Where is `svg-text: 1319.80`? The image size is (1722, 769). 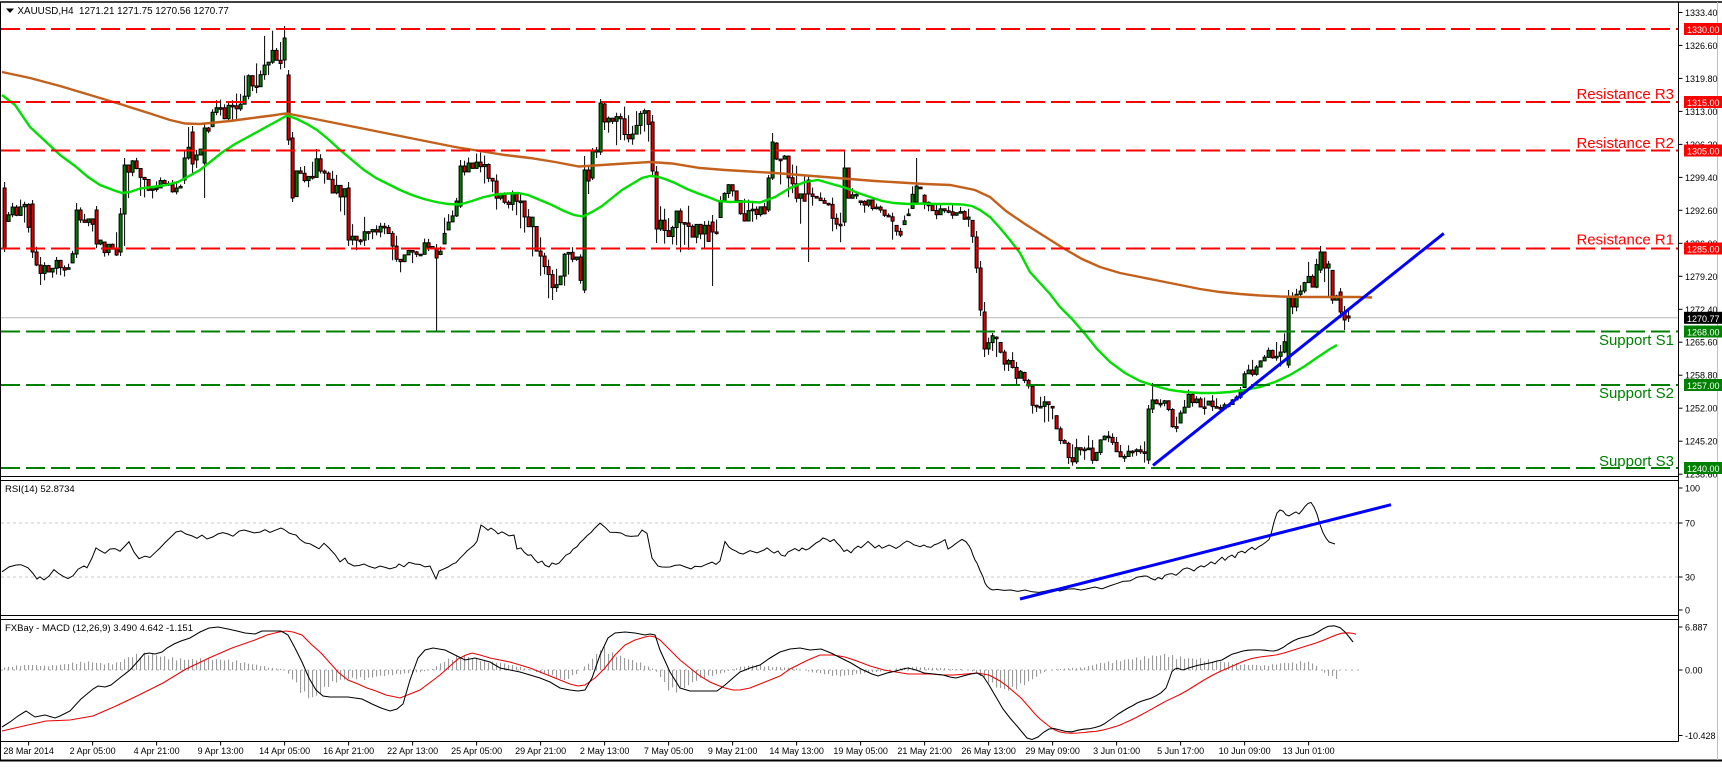 svg-text: 1319.80 is located at coordinates (1701, 79).